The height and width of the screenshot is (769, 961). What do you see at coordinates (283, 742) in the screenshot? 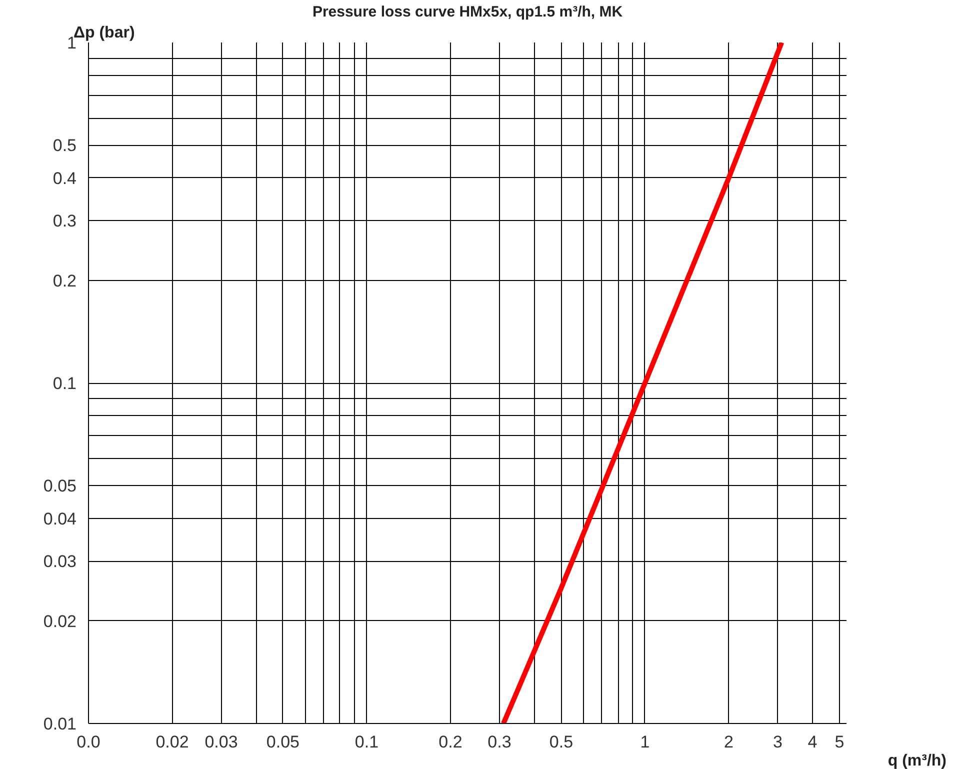
I see `x-tick-label: 0.05` at bounding box center [283, 742].